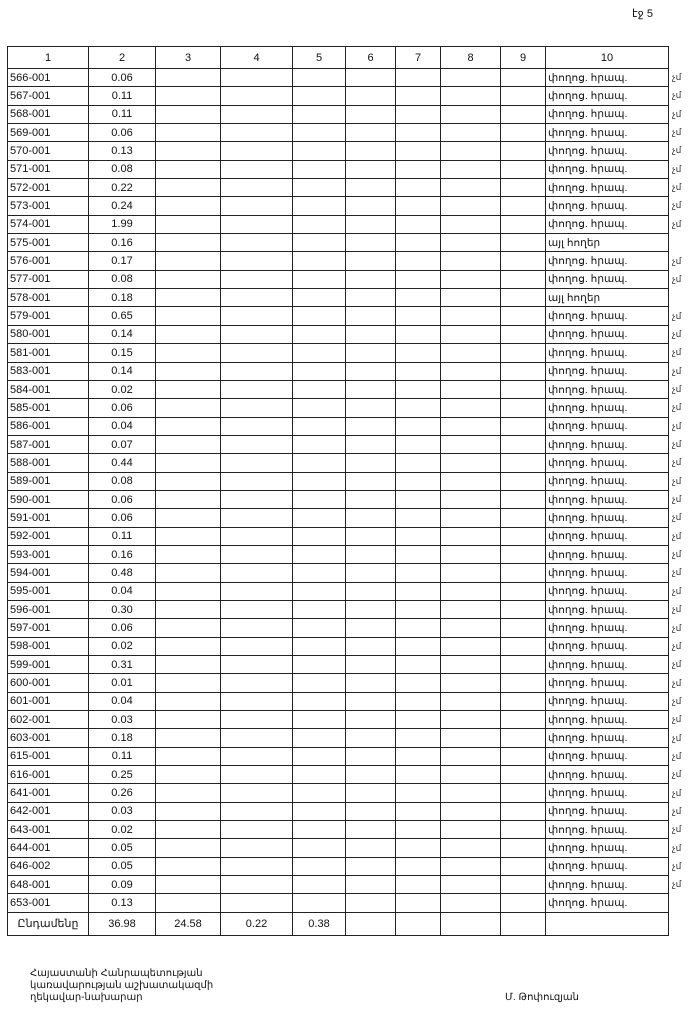 The width and height of the screenshot is (696, 1031). What do you see at coordinates (48, 903) in the screenshot?
I see `parcel-code: 653-001` at bounding box center [48, 903].